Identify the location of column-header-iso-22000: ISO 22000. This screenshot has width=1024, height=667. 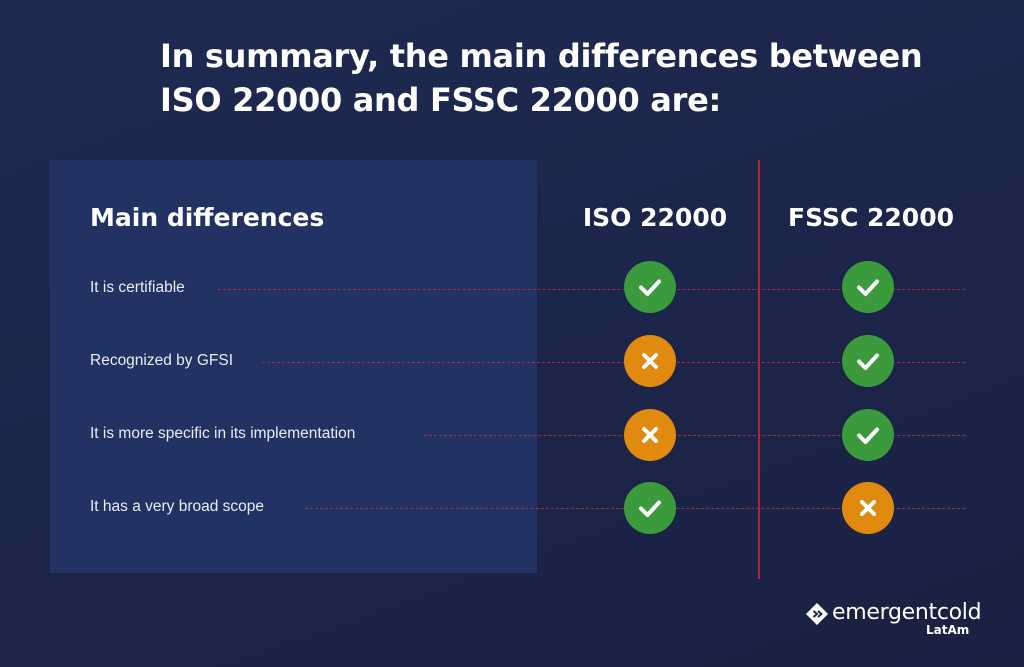
(655, 217).